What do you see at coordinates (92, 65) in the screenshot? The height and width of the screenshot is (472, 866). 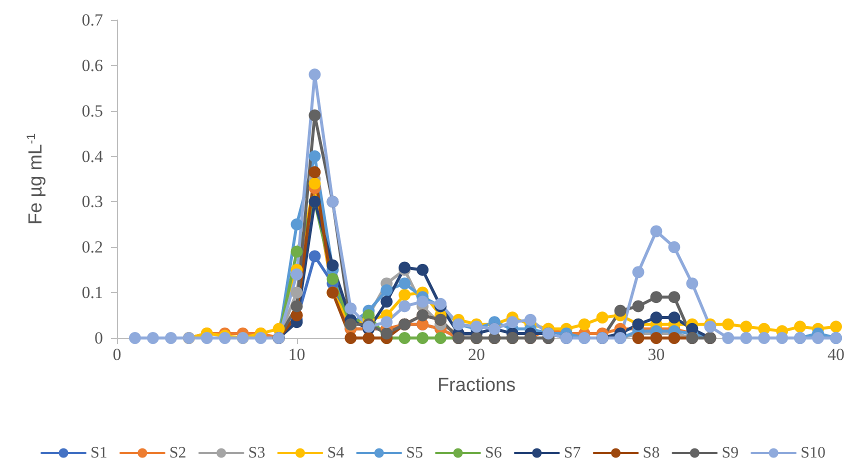 I see `y-tick-label: 0.6` at bounding box center [92, 65].